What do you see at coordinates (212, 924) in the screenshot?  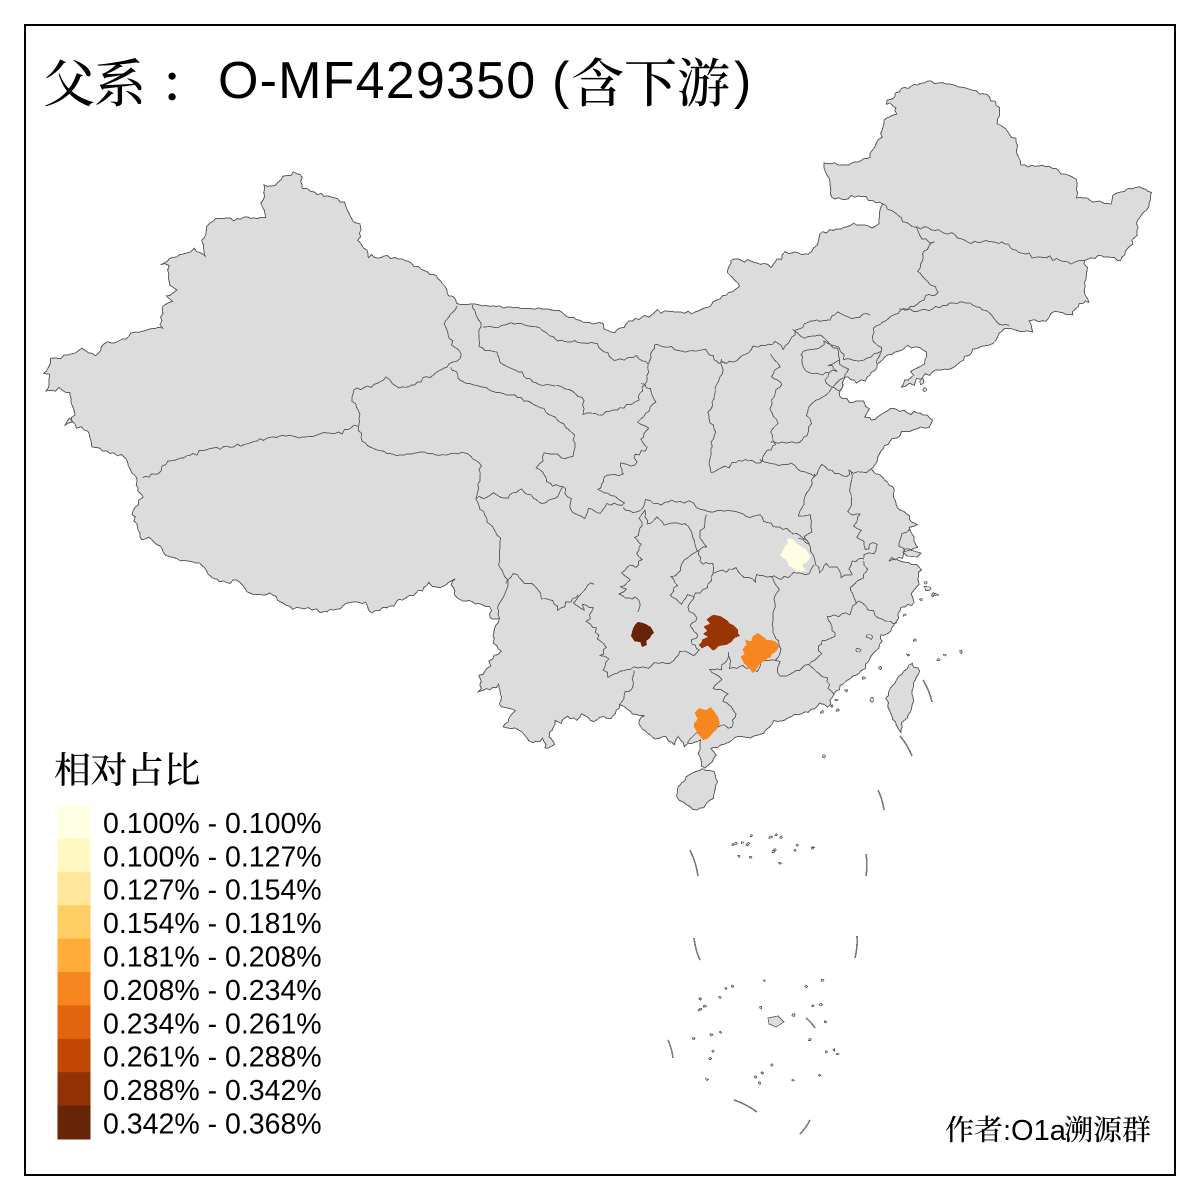 I see `svg-text: 0.154% - 0.181%` at bounding box center [212, 924].